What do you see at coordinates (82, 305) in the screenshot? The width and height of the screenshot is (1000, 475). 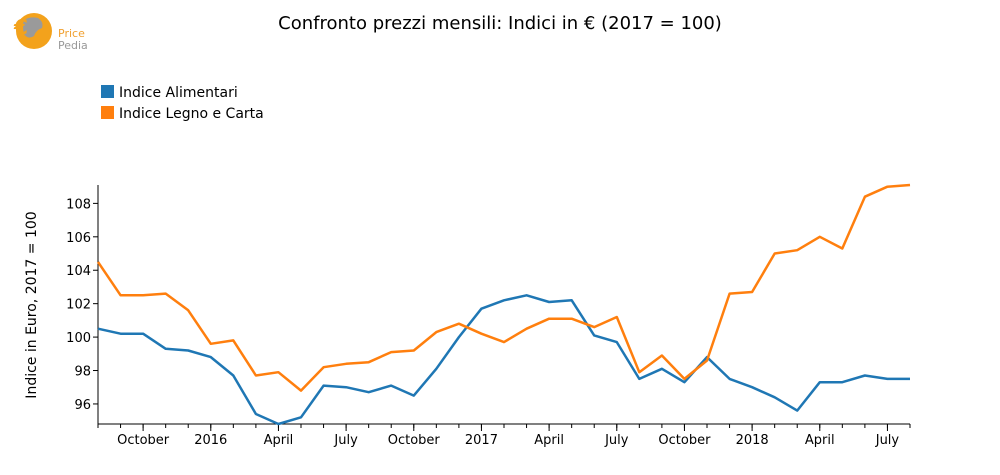 I see `y-ticks: 96 98 100 102 104 106 108` at bounding box center [82, 305].